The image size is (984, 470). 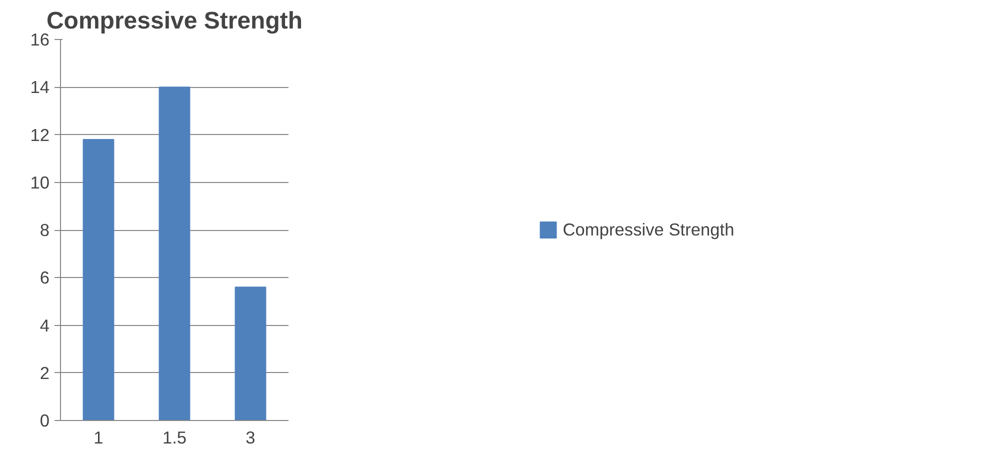 What do you see at coordinates (45, 325) in the screenshot?
I see `y-tick-label: 4` at bounding box center [45, 325].